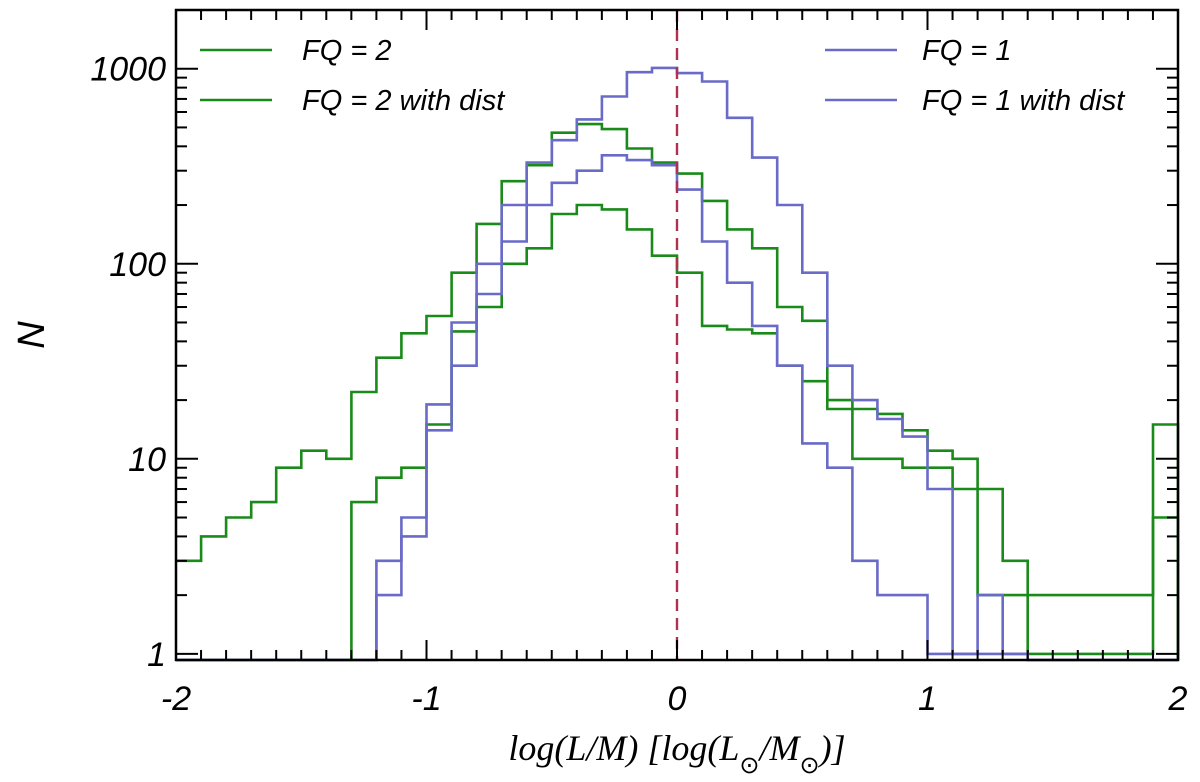 The height and width of the screenshot is (782, 1200). What do you see at coordinates (677, 699) in the screenshot?
I see `x-tick-label: 0` at bounding box center [677, 699].